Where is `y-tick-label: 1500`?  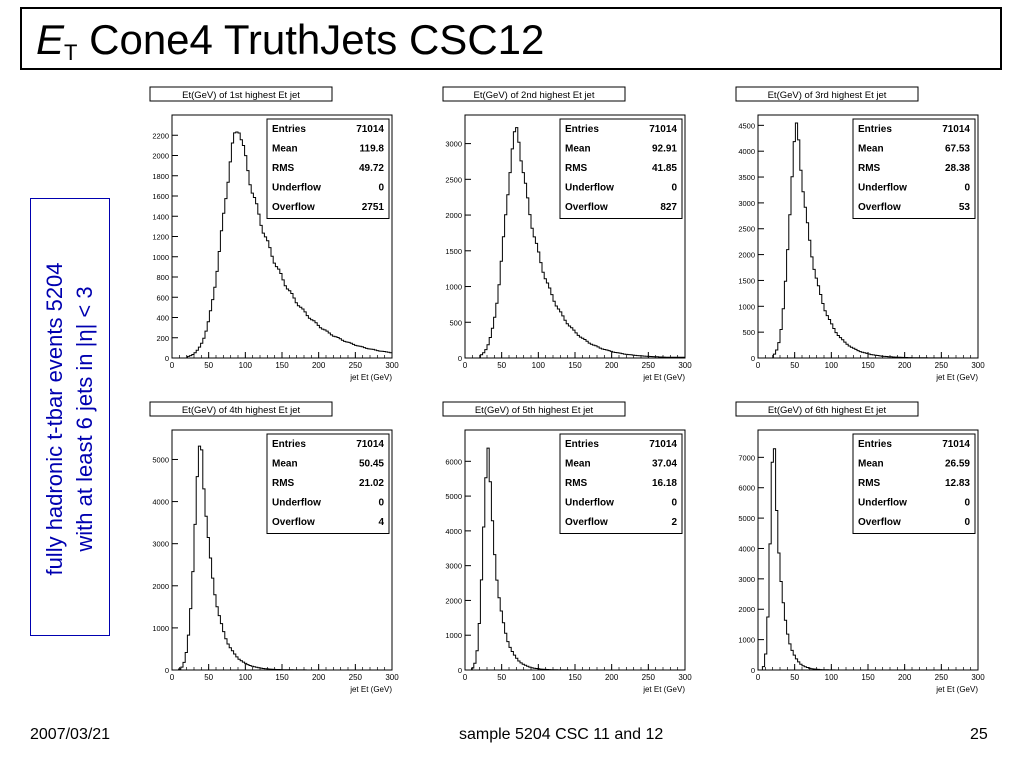 y-tick-label: 1500 is located at coordinates (453, 251).